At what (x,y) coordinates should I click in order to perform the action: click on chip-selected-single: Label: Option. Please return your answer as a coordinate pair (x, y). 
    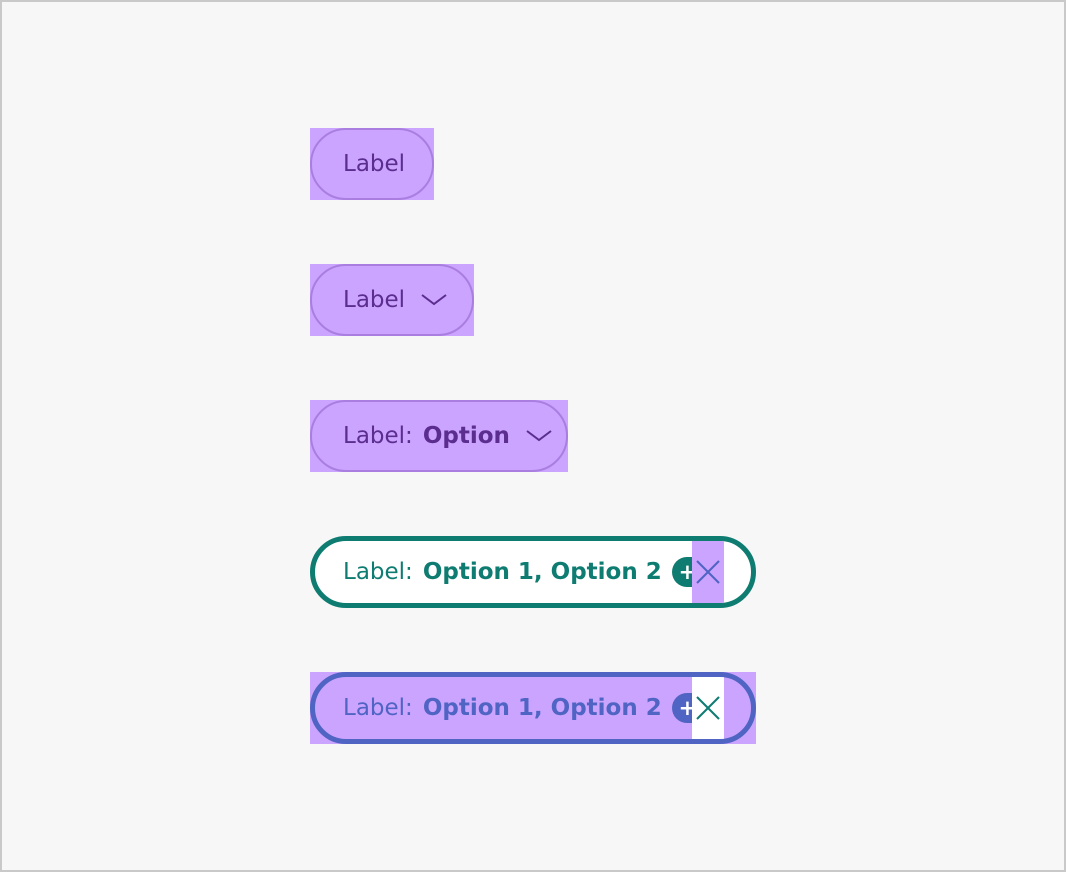
    Looking at the image, I should click on (439, 436).